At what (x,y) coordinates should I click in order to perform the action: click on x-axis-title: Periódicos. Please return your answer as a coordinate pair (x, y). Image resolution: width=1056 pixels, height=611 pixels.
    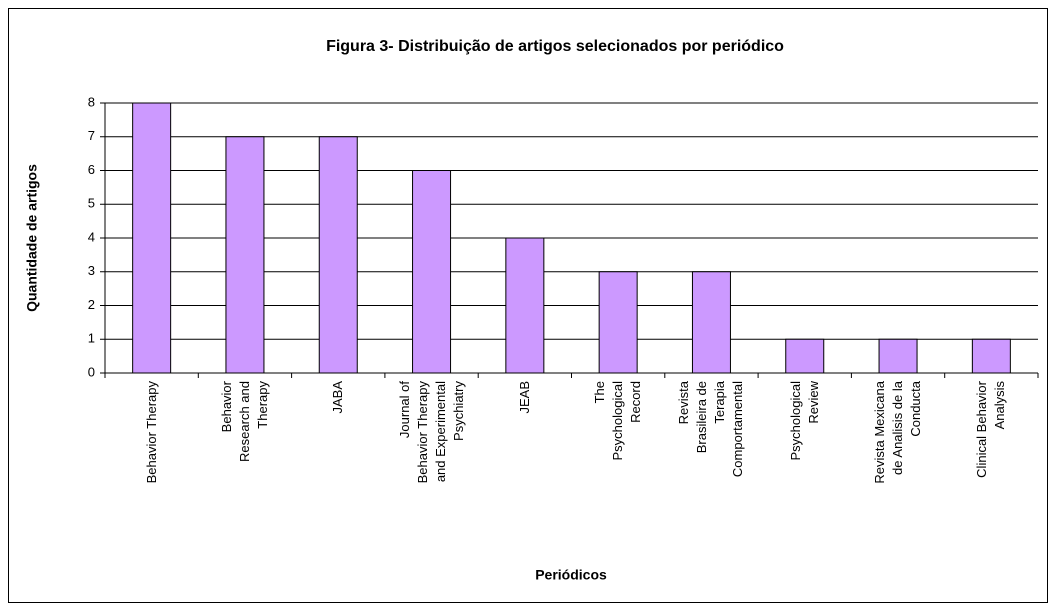
    Looking at the image, I should click on (571, 575).